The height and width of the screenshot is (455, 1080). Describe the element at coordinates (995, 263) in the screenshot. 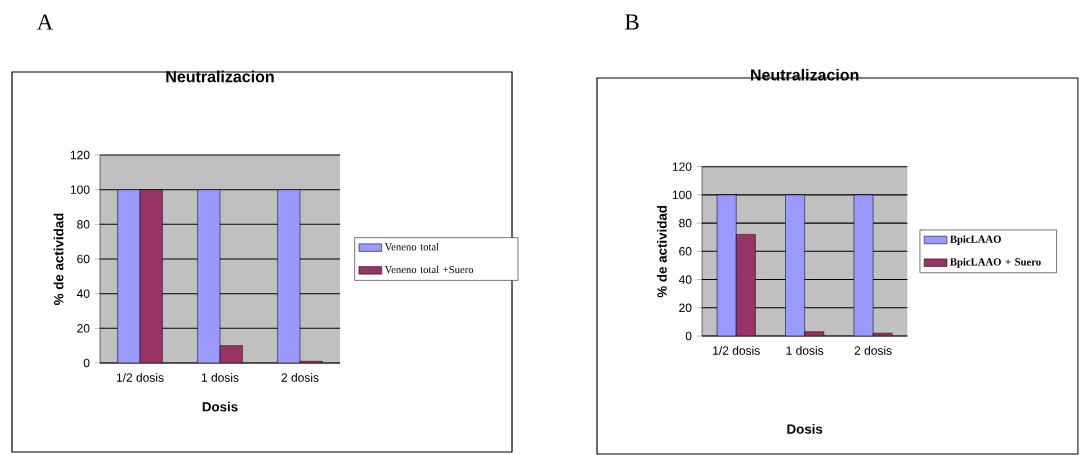

I see `legend-label: BpicLAAO + Suero` at that location.